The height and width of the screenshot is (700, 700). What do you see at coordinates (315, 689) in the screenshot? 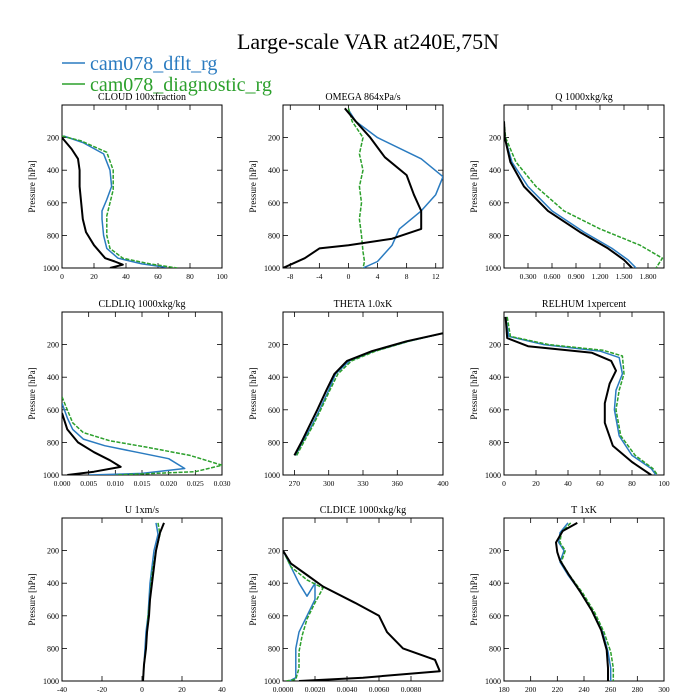
I see `x-tick-label: 0.0020` at bounding box center [315, 689].